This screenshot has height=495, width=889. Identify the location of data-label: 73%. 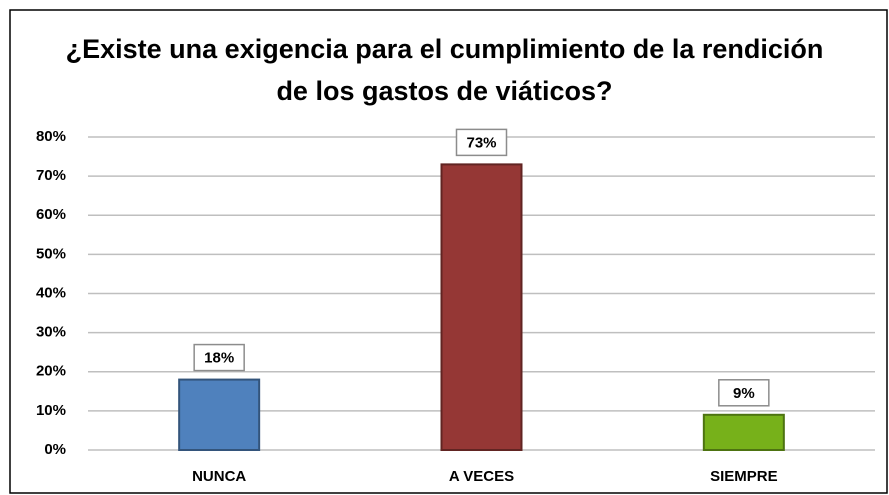
(481, 142).